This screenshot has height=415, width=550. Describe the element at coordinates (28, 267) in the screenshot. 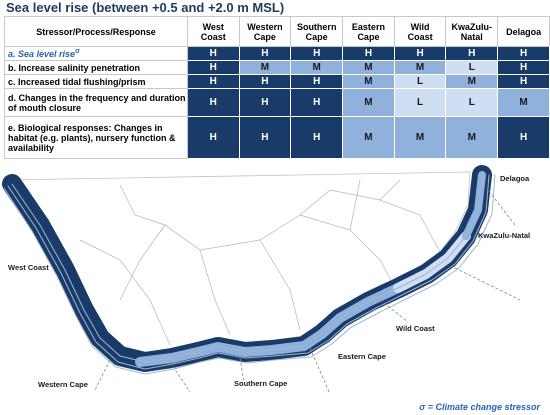

I see `map-label-west-coast: West Coast` at that location.